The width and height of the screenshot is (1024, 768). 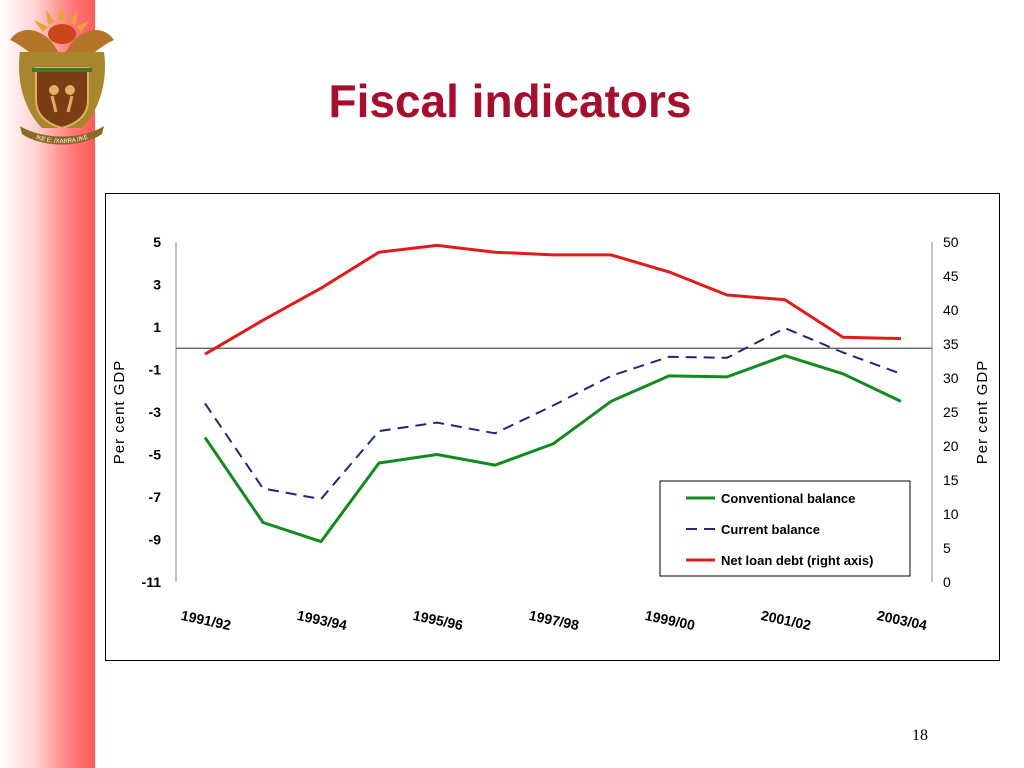 What do you see at coordinates (62, 98) in the screenshot?
I see `shield-icon` at bounding box center [62, 98].